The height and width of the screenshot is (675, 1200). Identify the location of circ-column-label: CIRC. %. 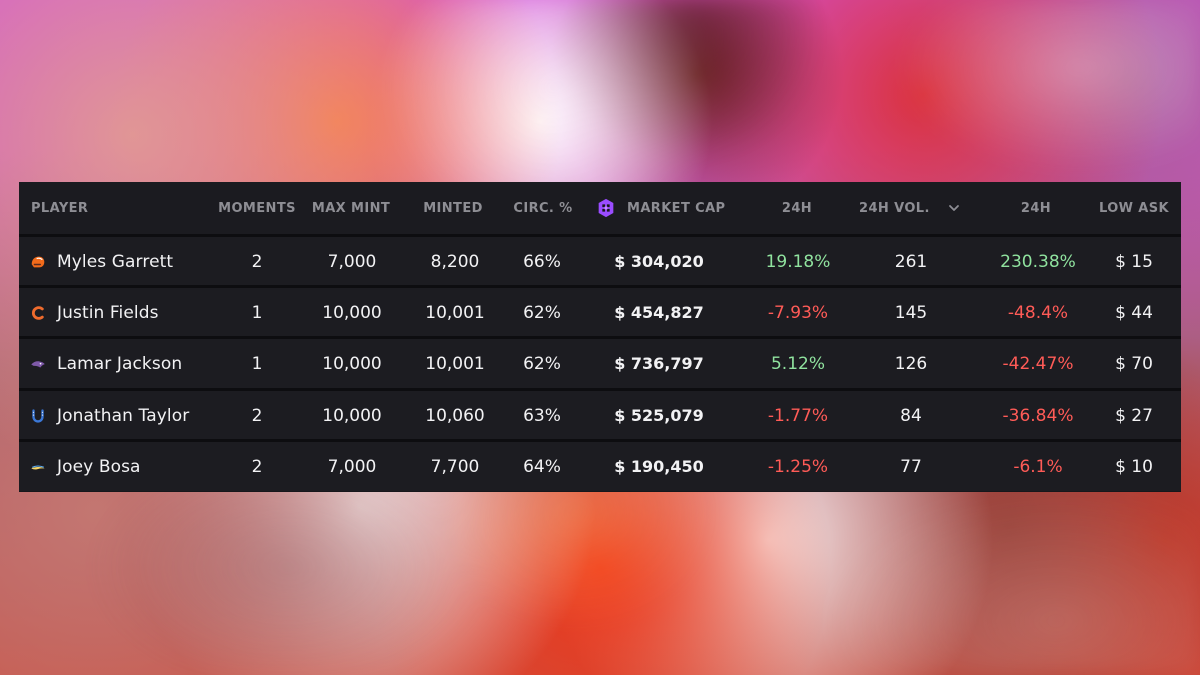
(543, 208).